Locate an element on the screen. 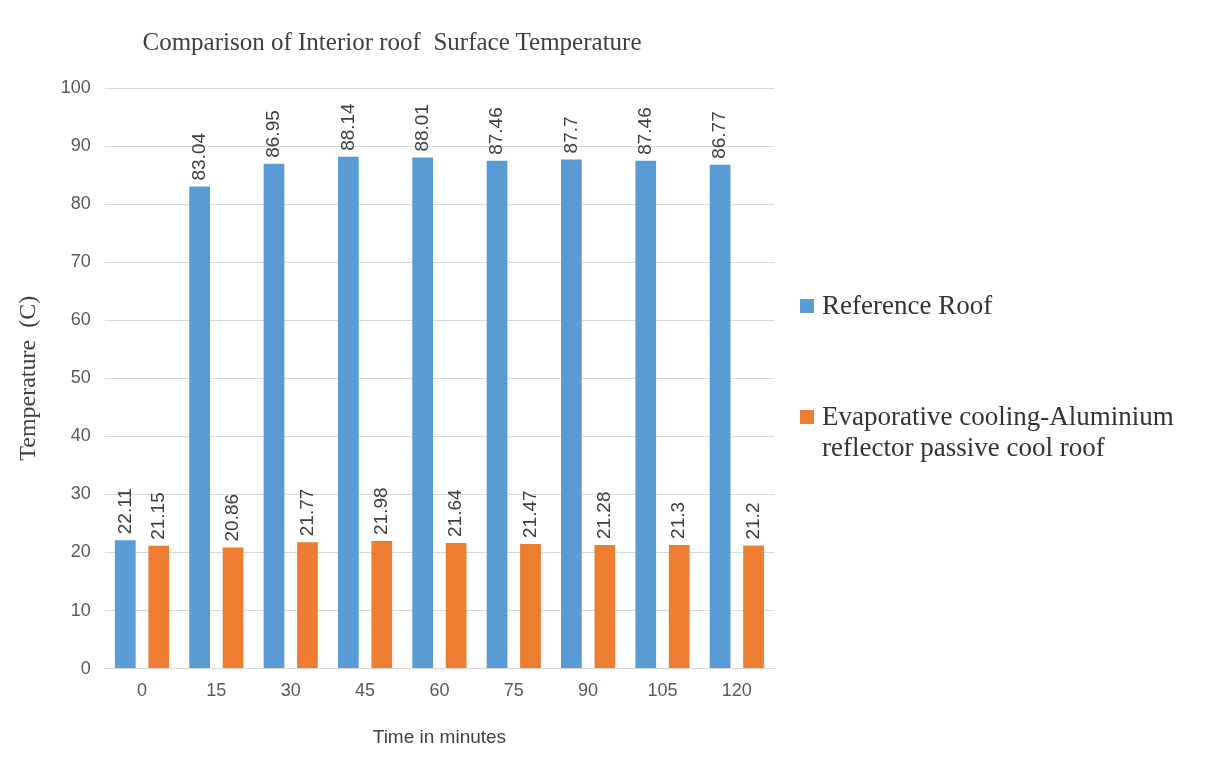 The image size is (1229, 763). x-tick-label: 120 is located at coordinates (736, 690).